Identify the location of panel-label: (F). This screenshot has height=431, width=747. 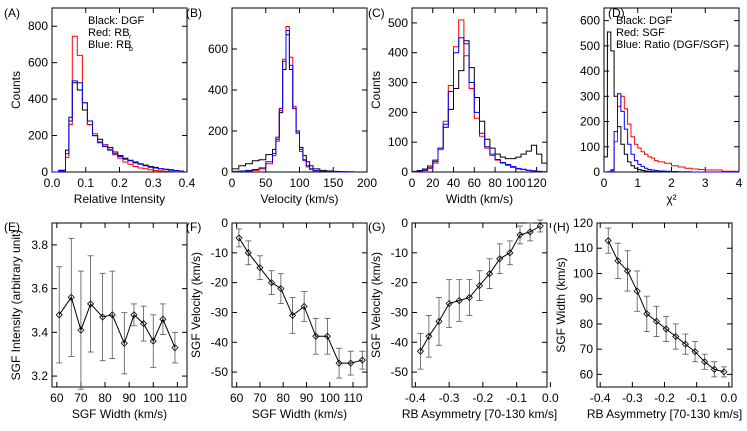
(193, 227).